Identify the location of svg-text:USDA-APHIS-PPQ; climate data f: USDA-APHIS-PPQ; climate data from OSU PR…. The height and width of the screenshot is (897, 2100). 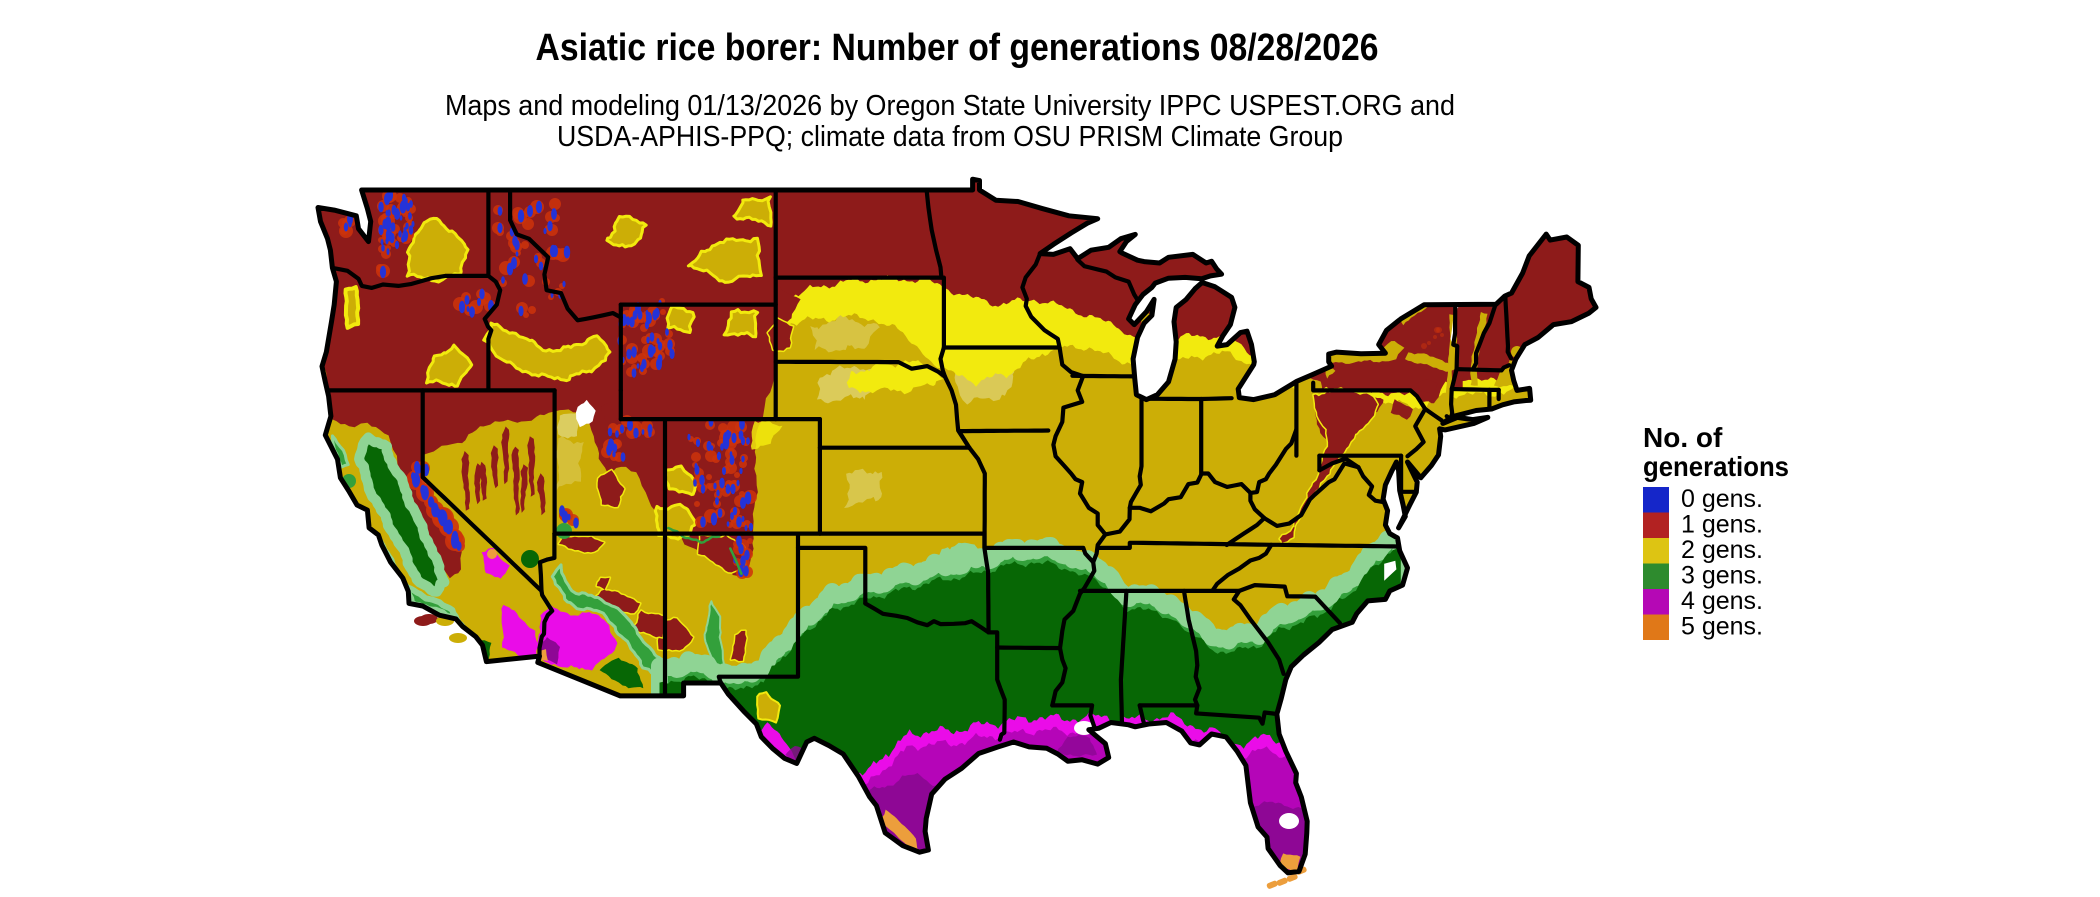
(950, 137).